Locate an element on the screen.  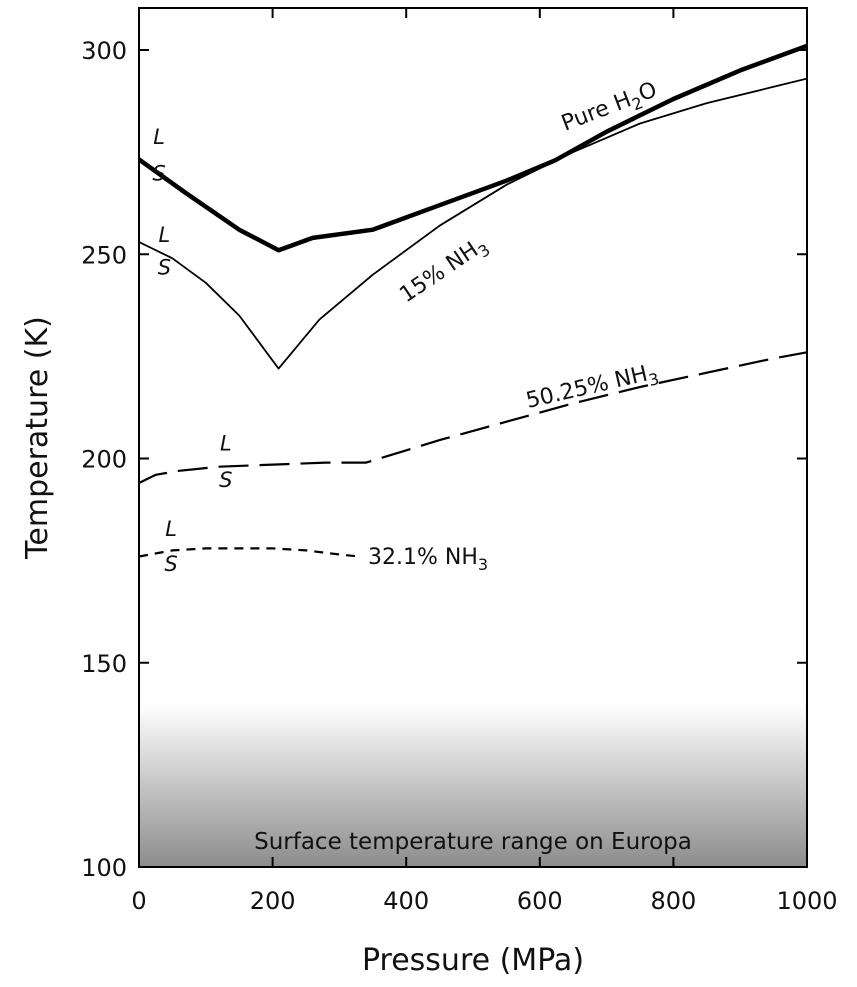
series-50-25pct-nh3-label: 50.25% NH3 is located at coordinates (592, 388).